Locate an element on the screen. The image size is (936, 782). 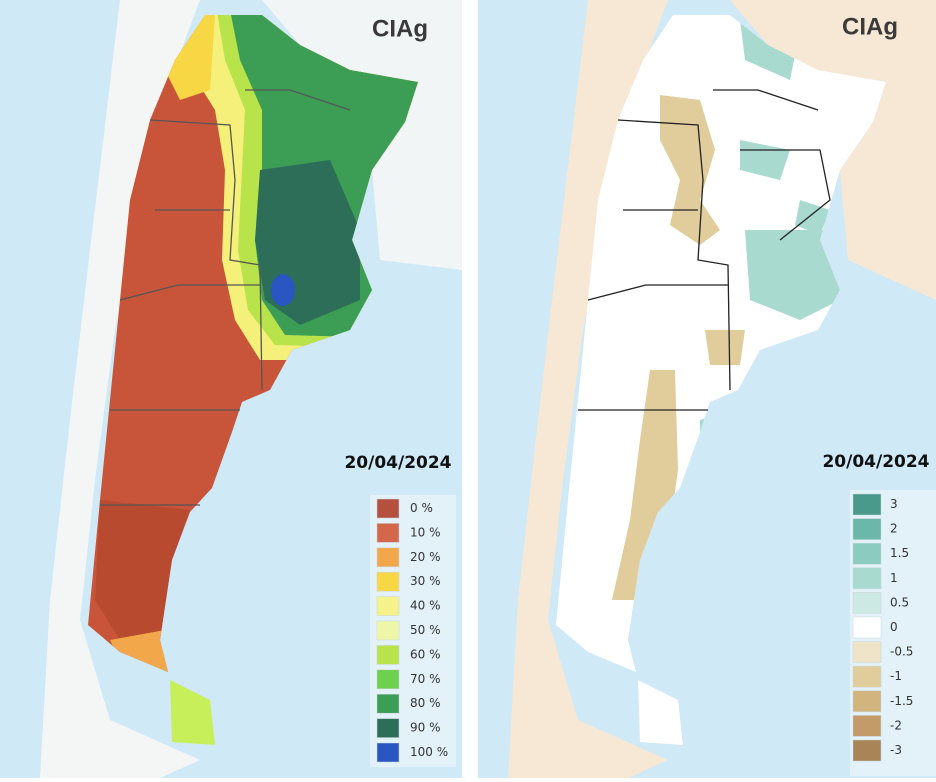
legend-label: 20 % is located at coordinates (425, 557).